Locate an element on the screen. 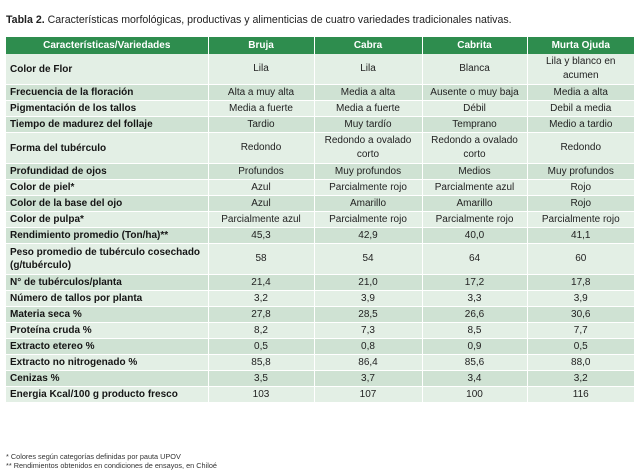 This screenshot has width=639, height=476. table-cell: 26,6 is located at coordinates (475, 314).